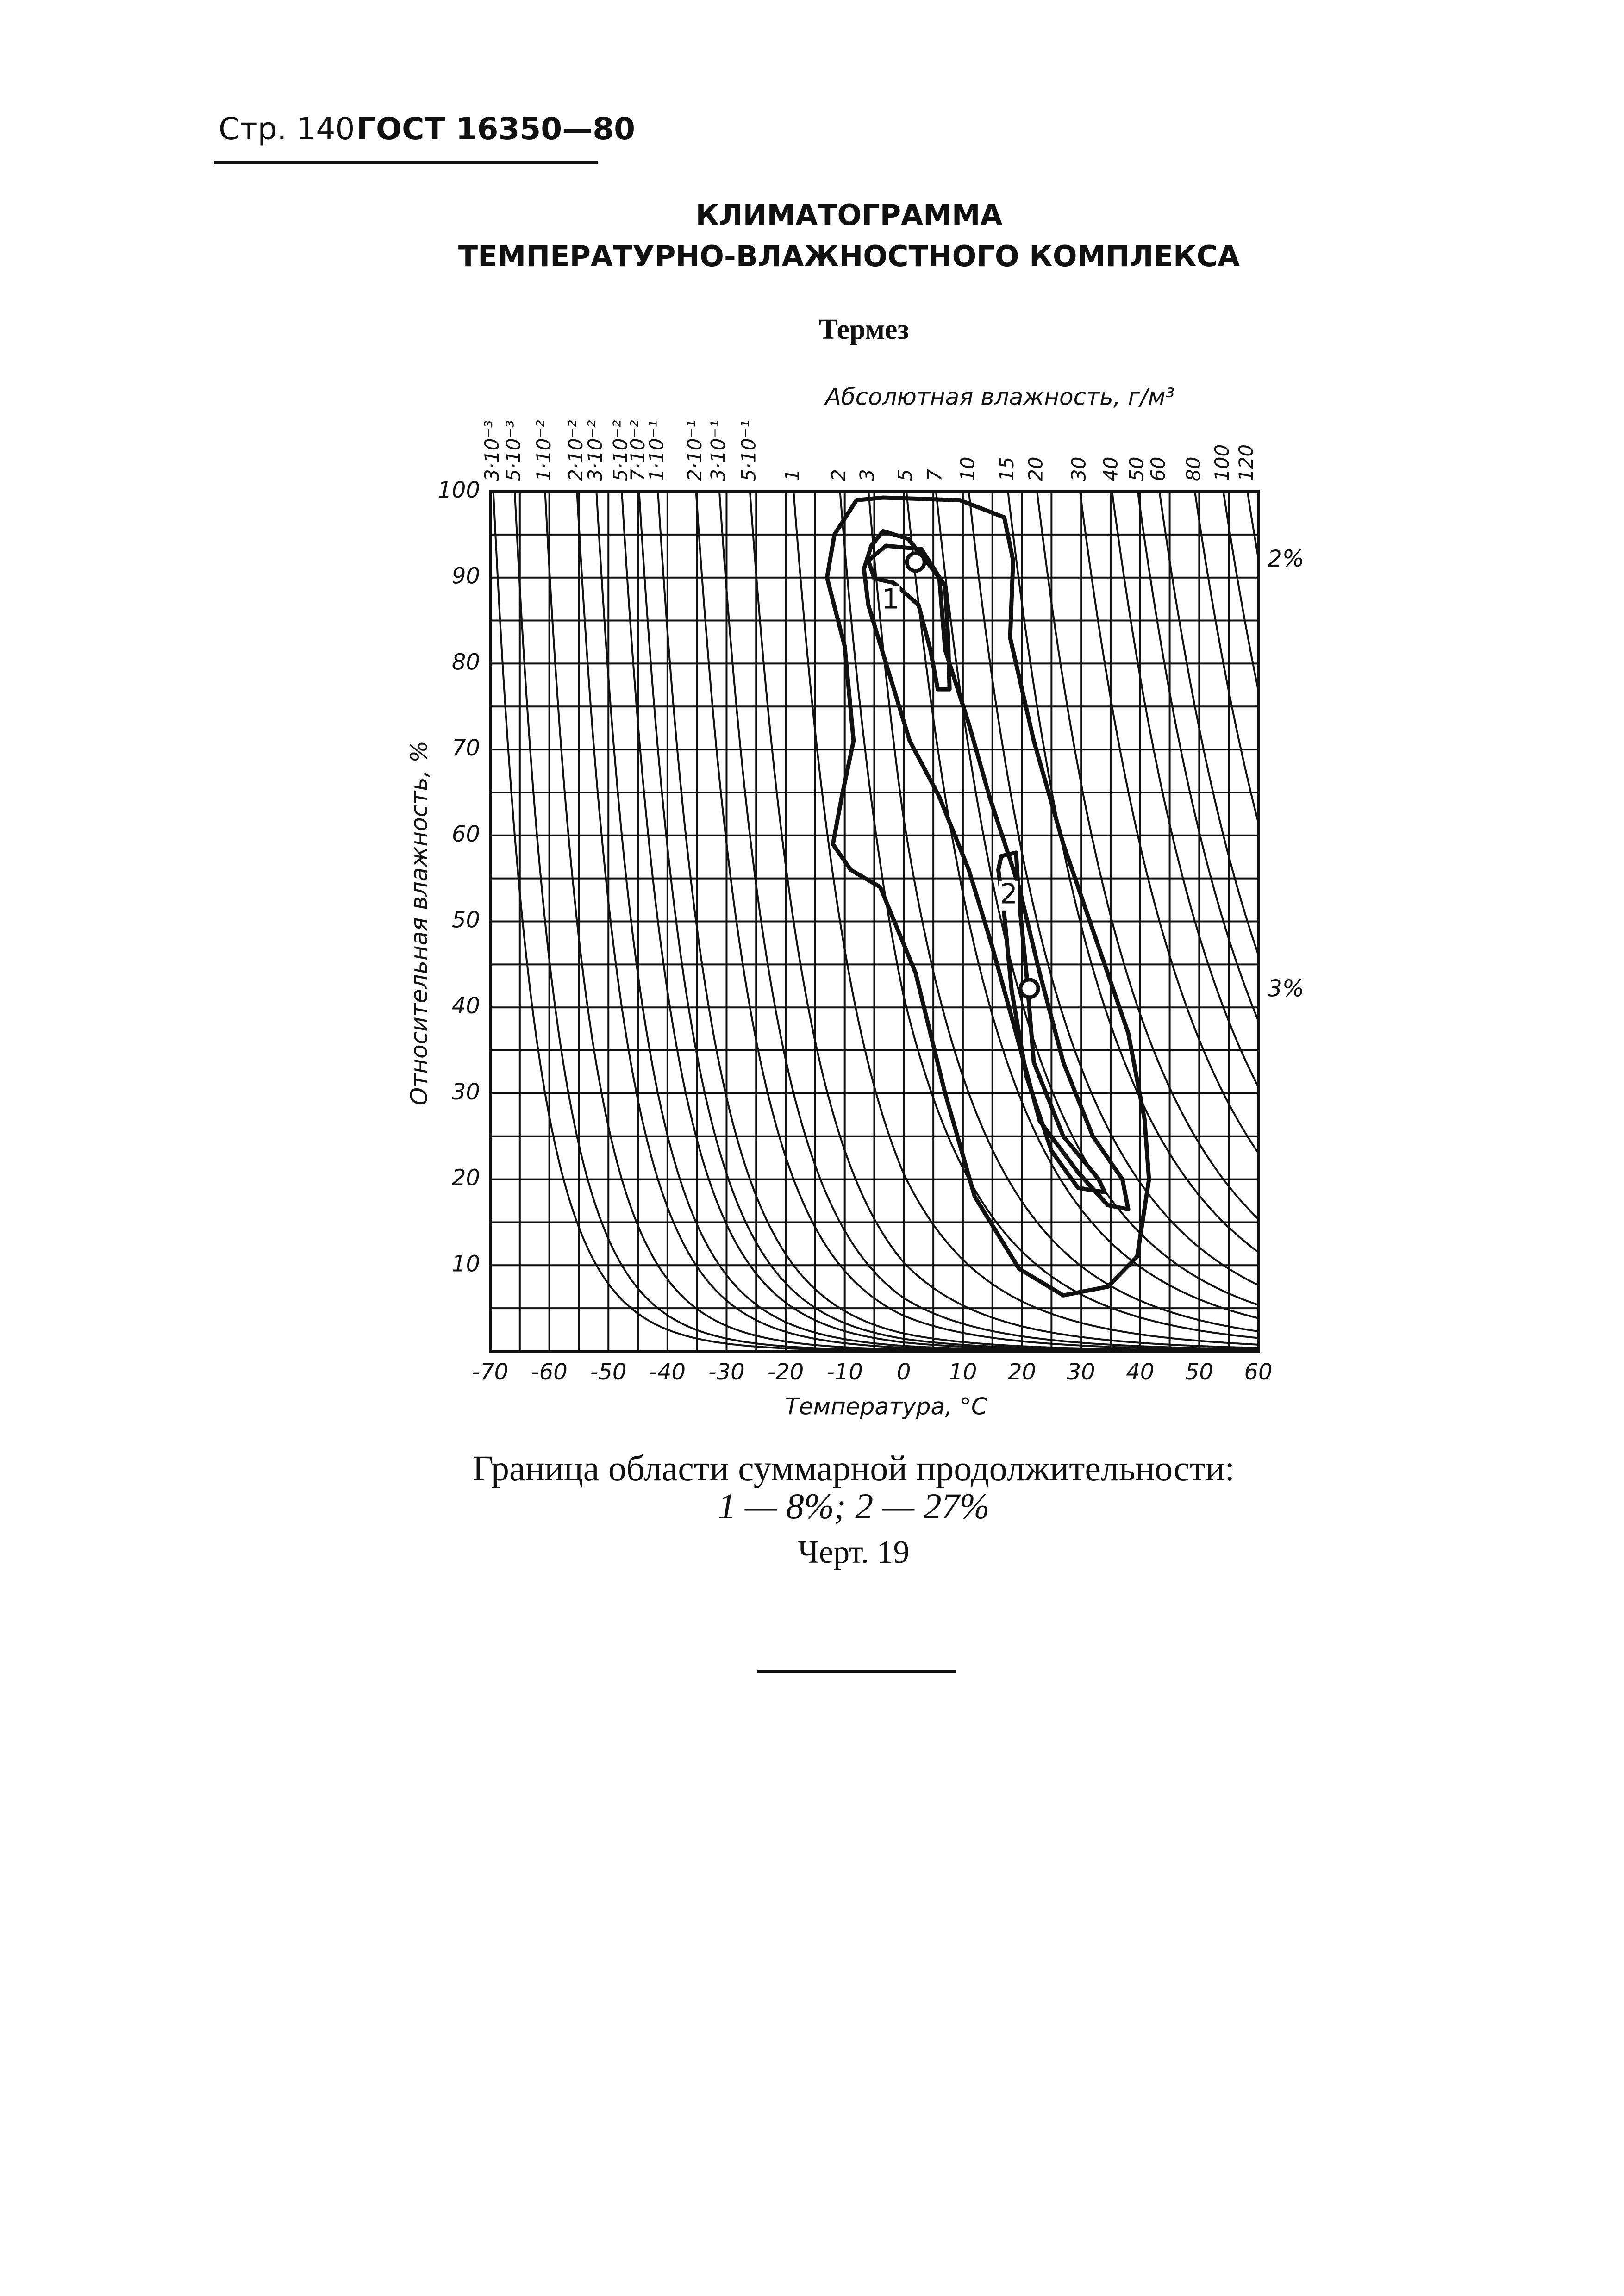  I want to click on x-tick-label: 40, so click(1140, 1372).